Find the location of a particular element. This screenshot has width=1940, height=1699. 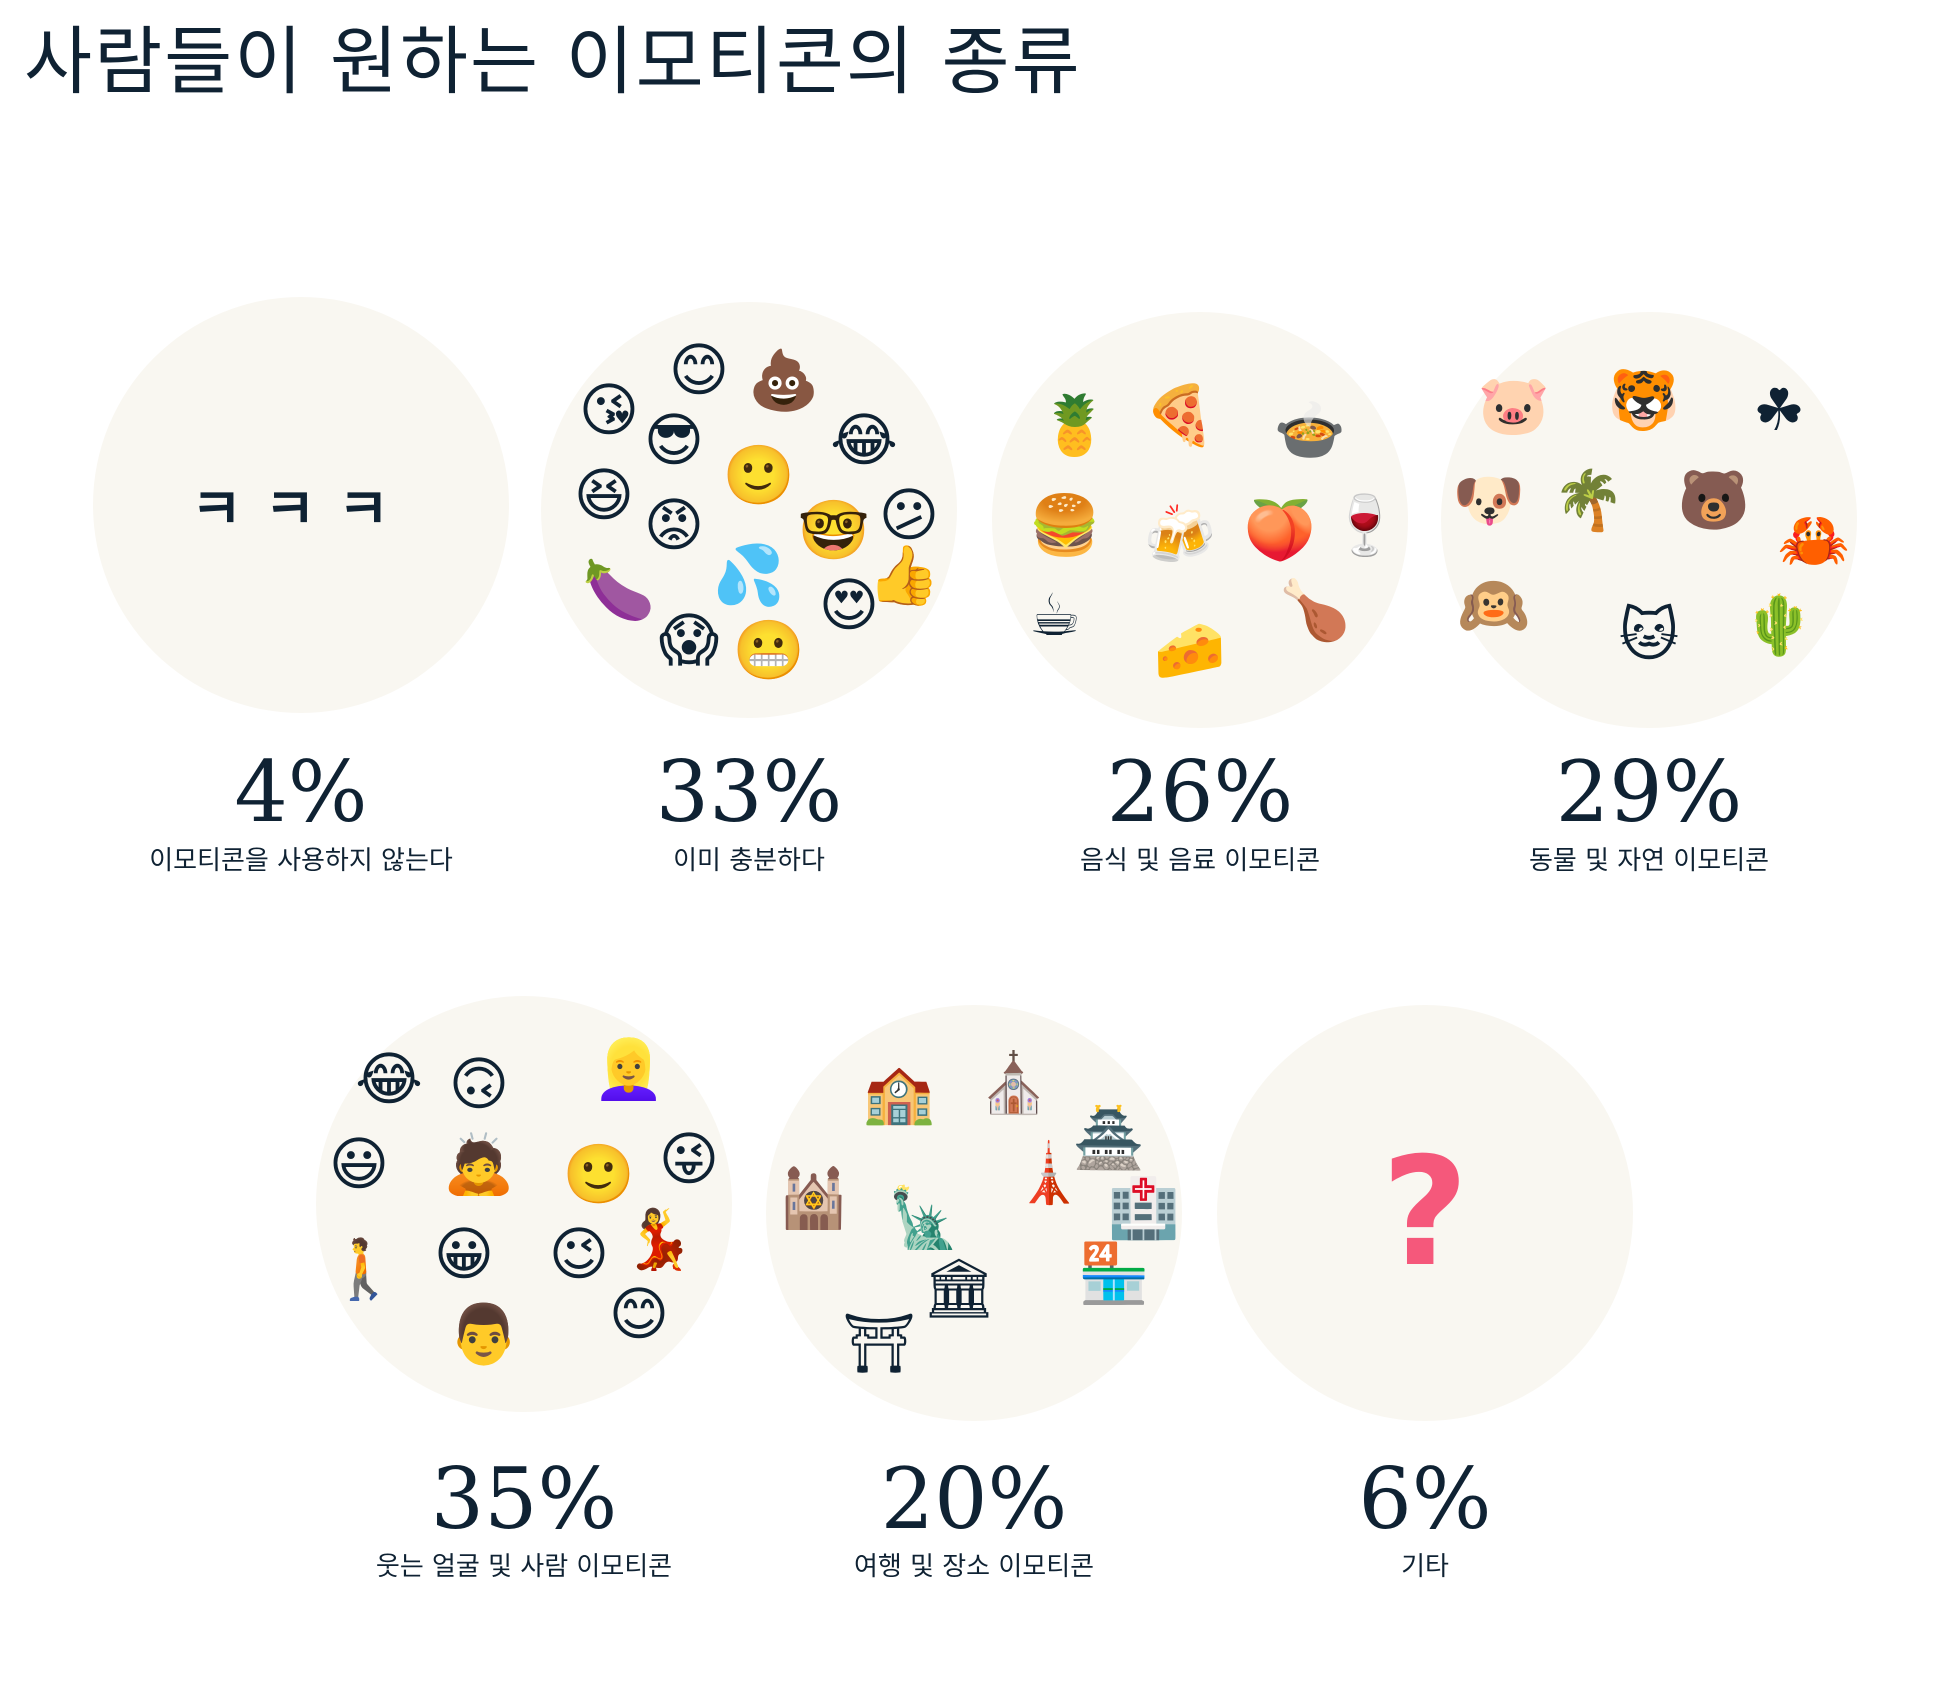

emoji-icon: 🍲 is located at coordinates (1310, 430).